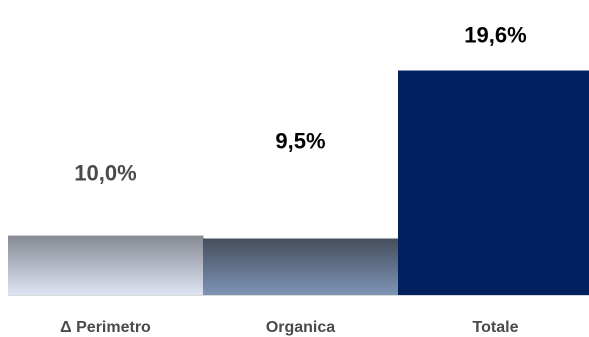 This screenshot has height=337, width=589. What do you see at coordinates (496, 327) in the screenshot?
I see `x-tick-label-3: Totale` at bounding box center [496, 327].